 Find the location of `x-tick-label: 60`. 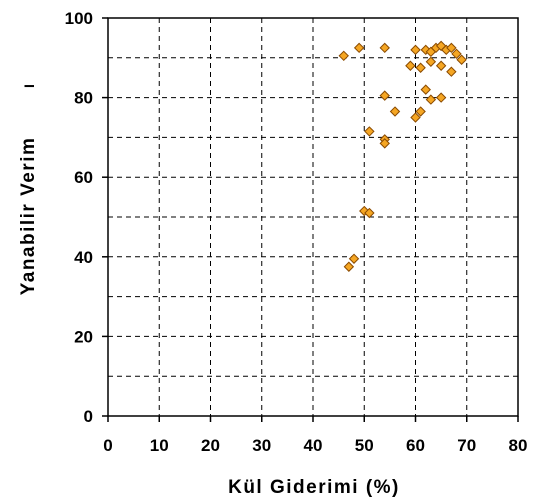

x-tick-label: 60 is located at coordinates (415, 445).